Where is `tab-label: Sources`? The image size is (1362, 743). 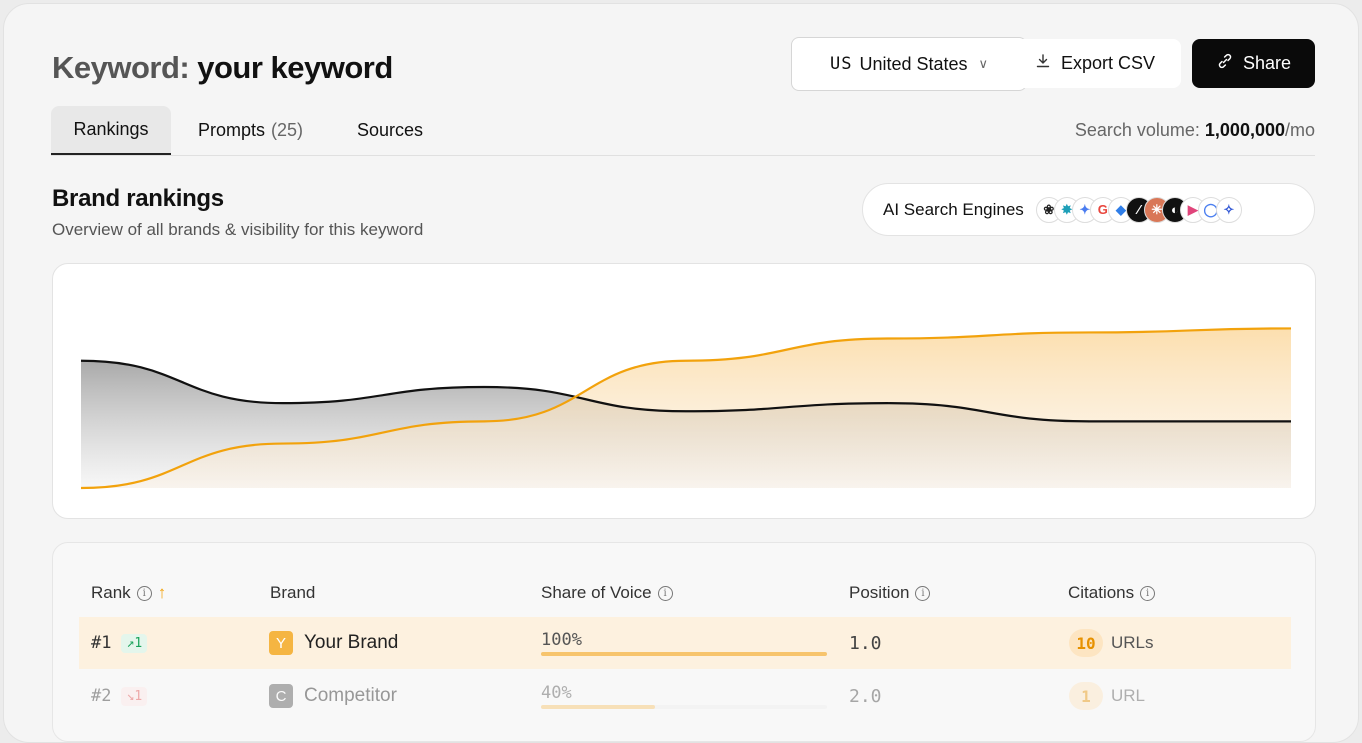
tab-label: Sources is located at coordinates (390, 130).